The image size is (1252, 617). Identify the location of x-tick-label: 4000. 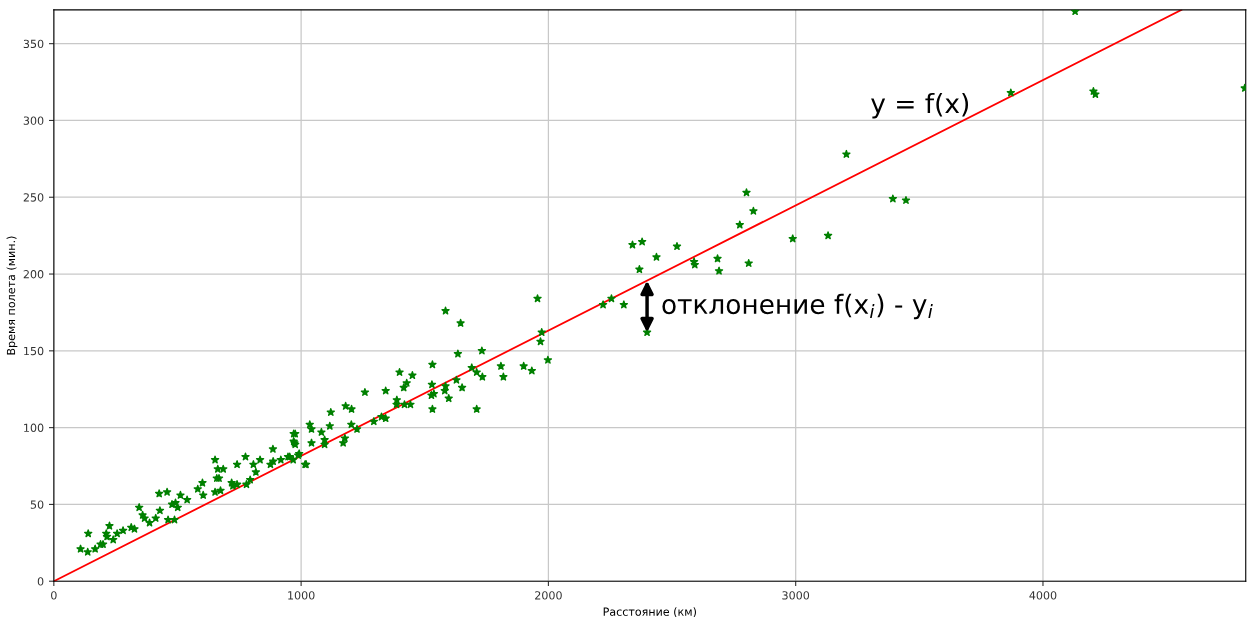
(1043, 595).